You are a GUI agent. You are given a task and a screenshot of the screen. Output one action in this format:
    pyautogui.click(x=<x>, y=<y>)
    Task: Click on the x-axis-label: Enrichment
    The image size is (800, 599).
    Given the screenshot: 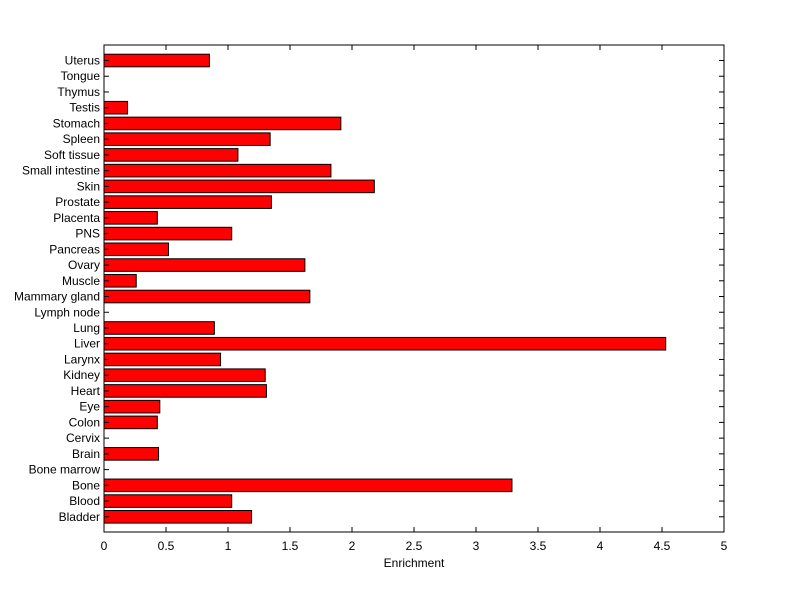 What is the action you would take?
    pyautogui.click(x=414, y=563)
    